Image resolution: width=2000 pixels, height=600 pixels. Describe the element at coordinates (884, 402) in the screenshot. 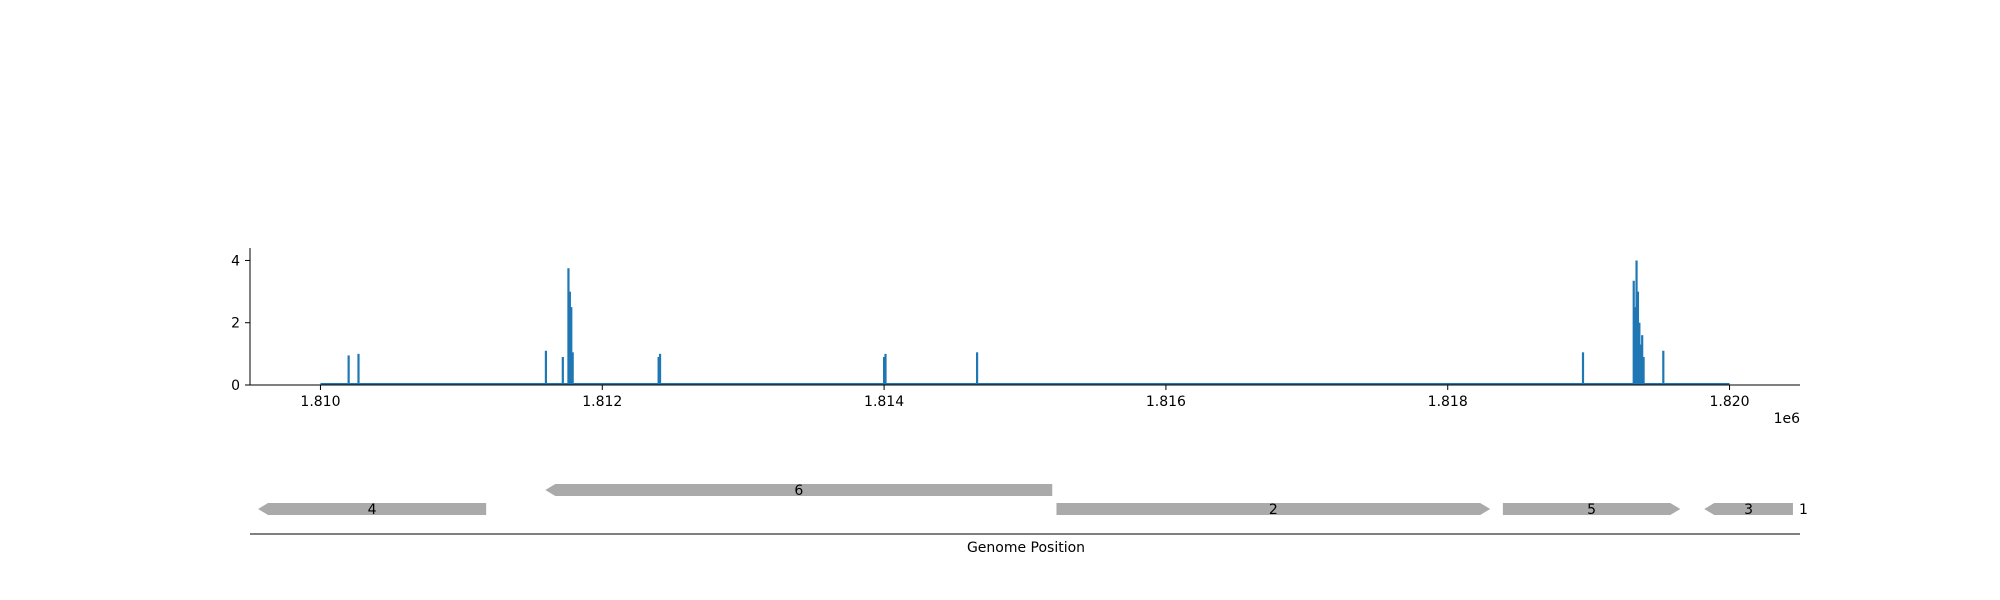

I see `x-tick-label: 1.814` at that location.